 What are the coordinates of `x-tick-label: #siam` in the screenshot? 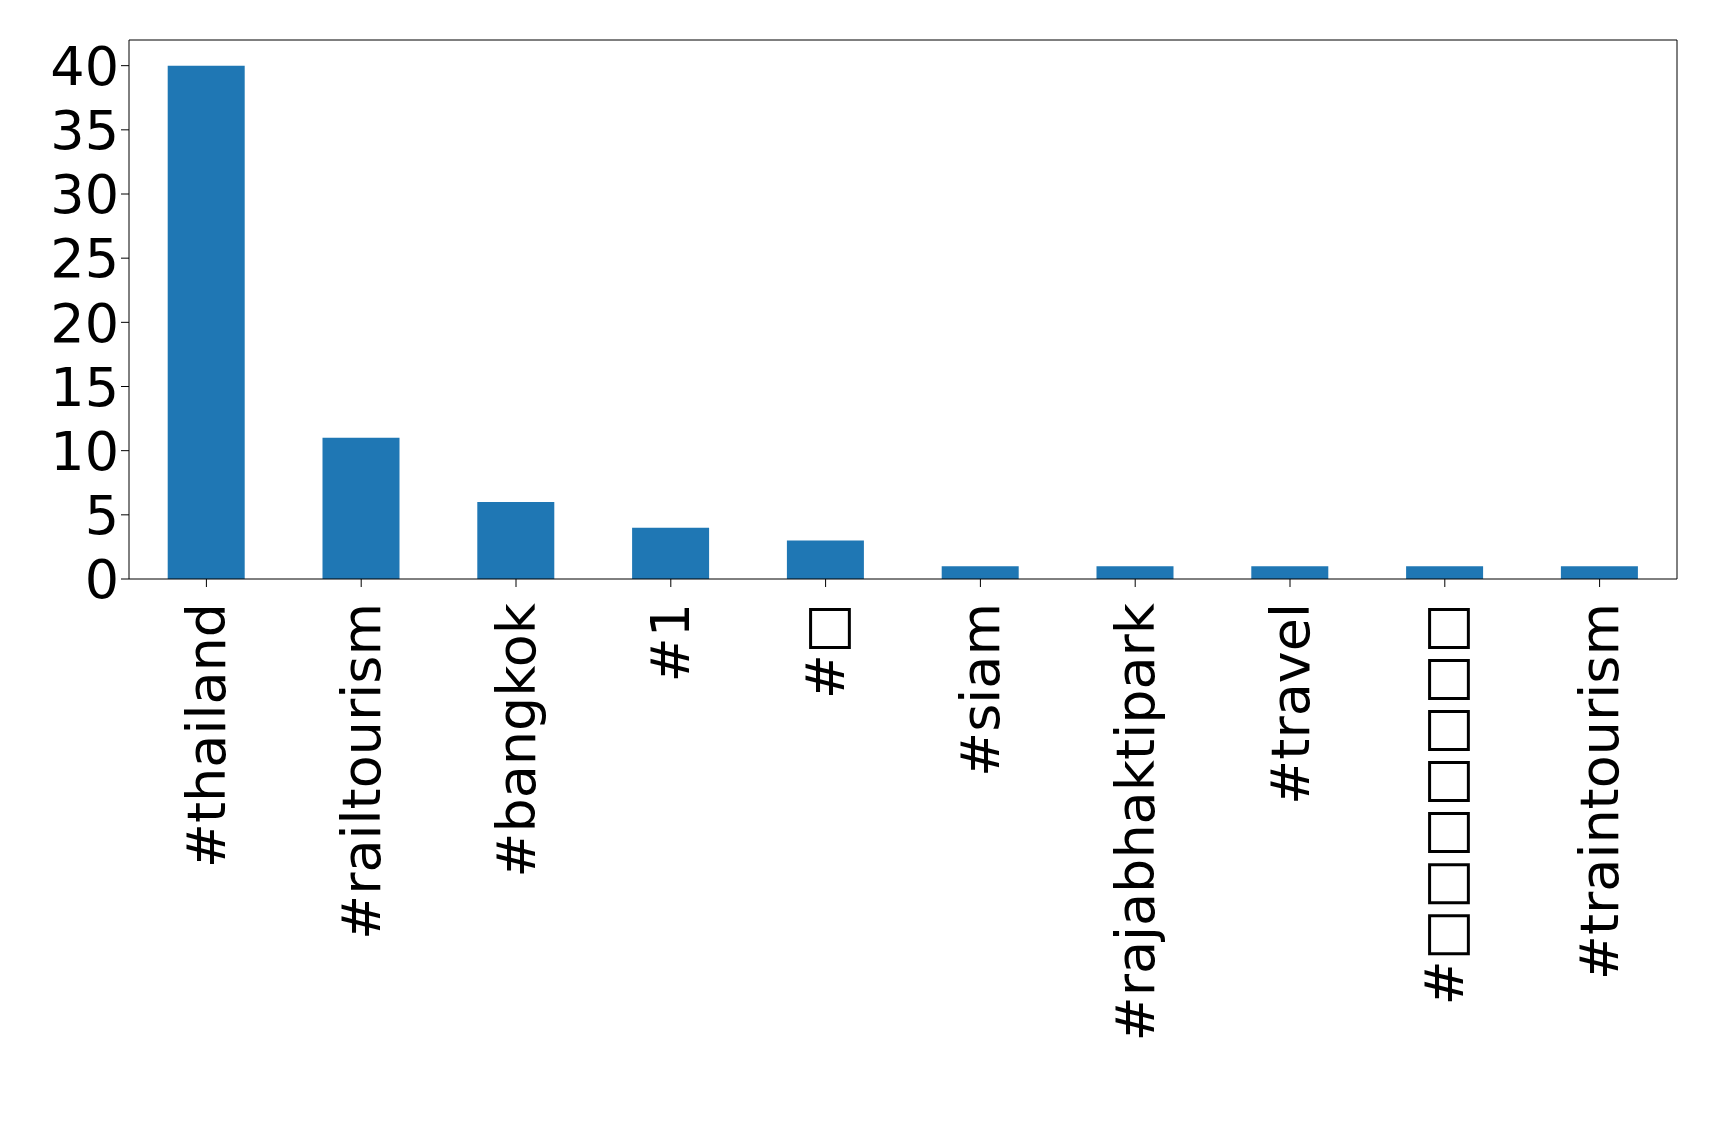 It's located at (980, 690).